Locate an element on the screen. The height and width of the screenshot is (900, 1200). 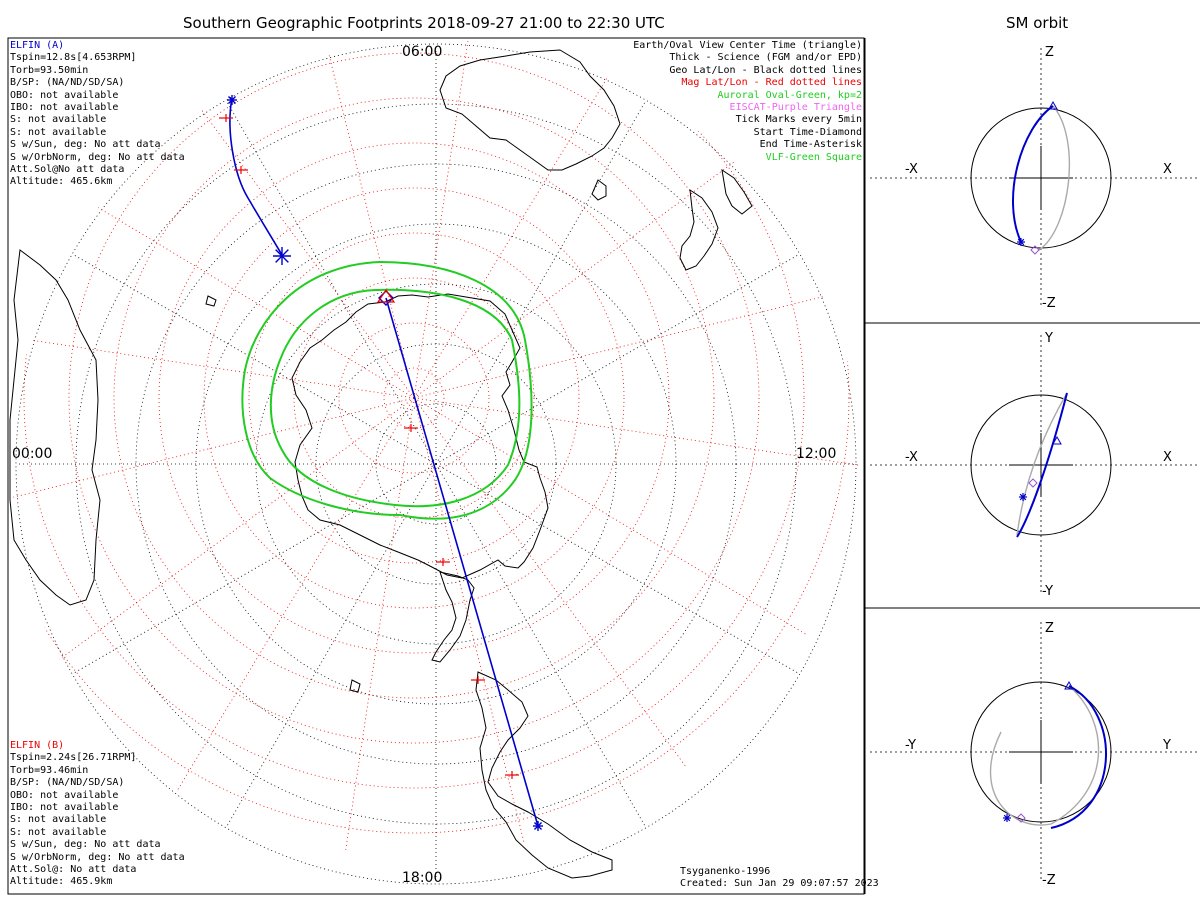
antarctic-peninsula-coast is located at coordinates (453, 617).